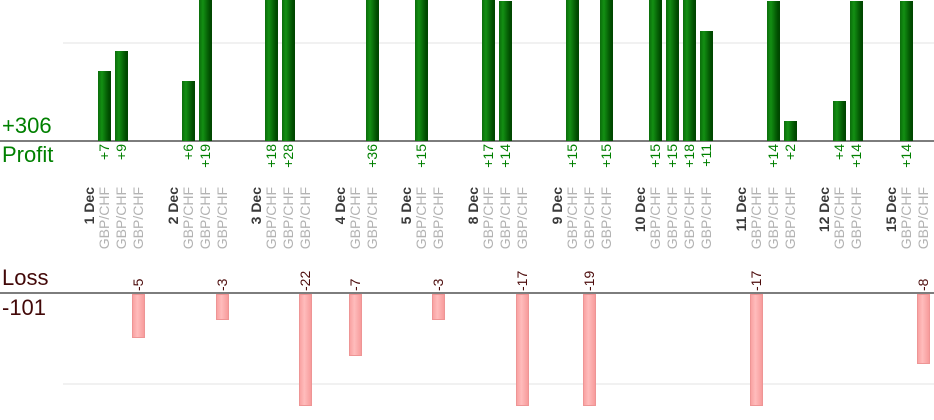 The width and height of the screenshot is (934, 420). What do you see at coordinates (473, 206) in the screenshot?
I see `date-label: 8 Dec` at bounding box center [473, 206].